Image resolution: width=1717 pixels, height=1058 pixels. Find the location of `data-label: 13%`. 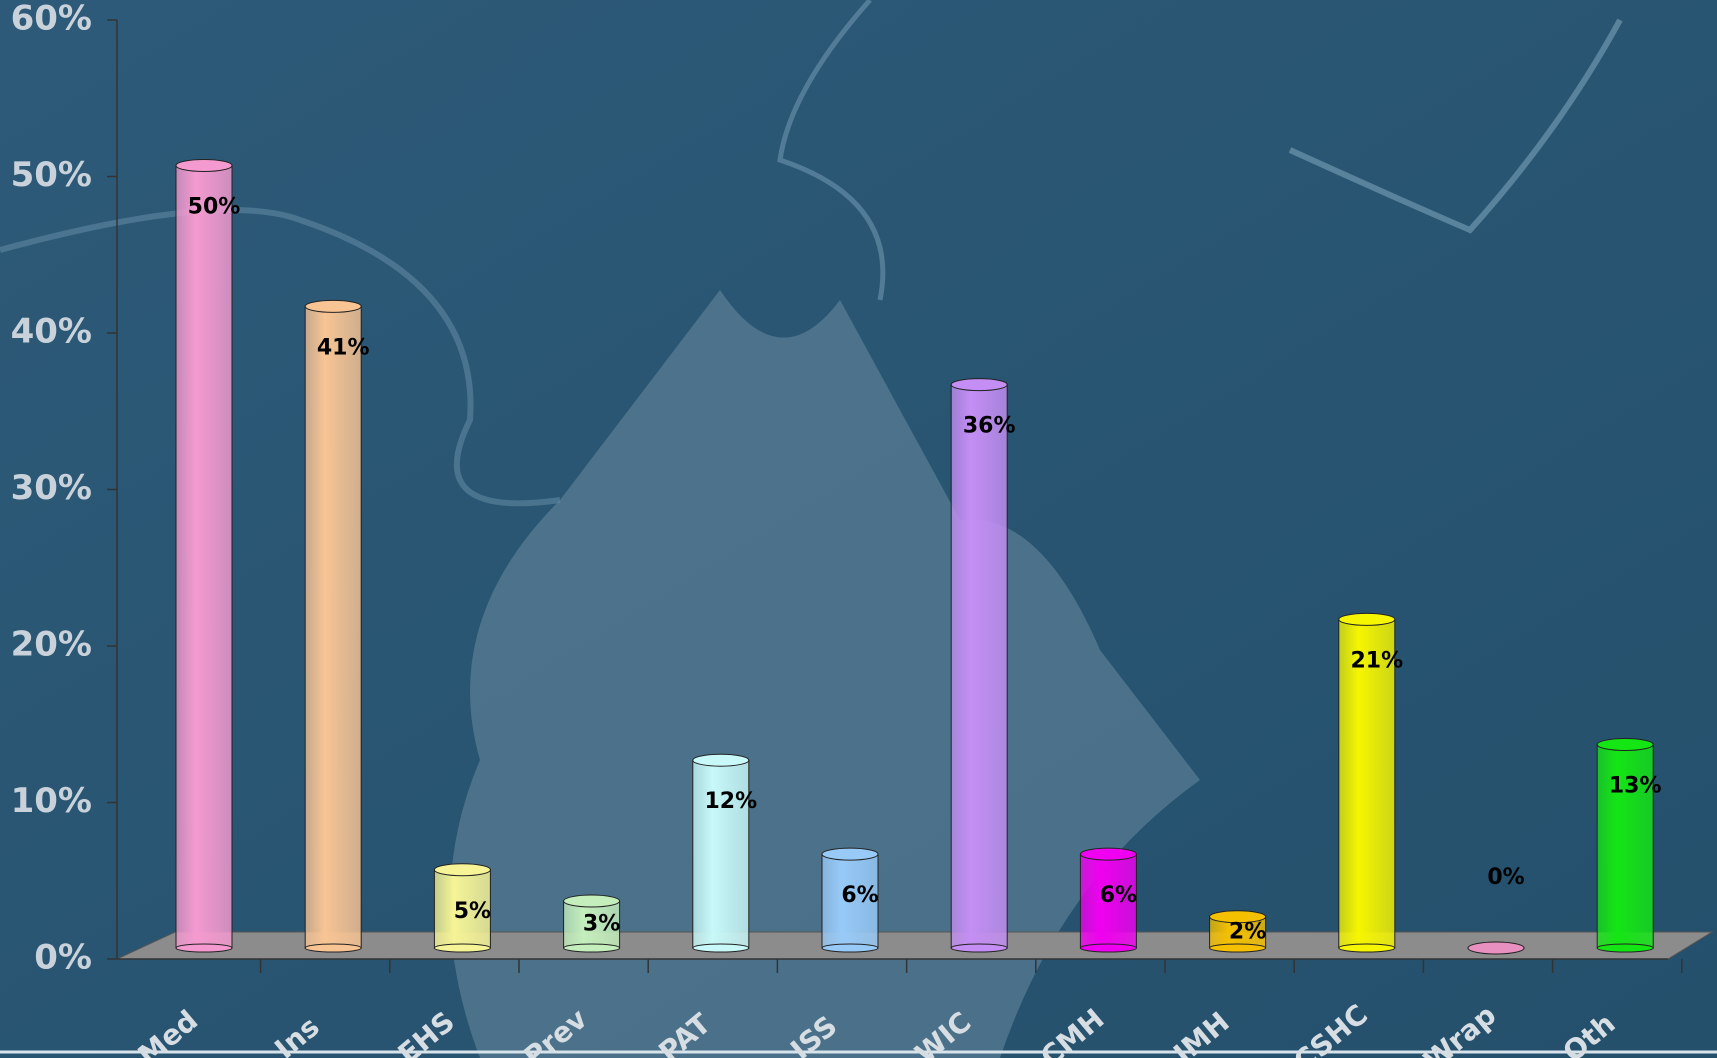

data-label: 13% is located at coordinates (1635, 786).